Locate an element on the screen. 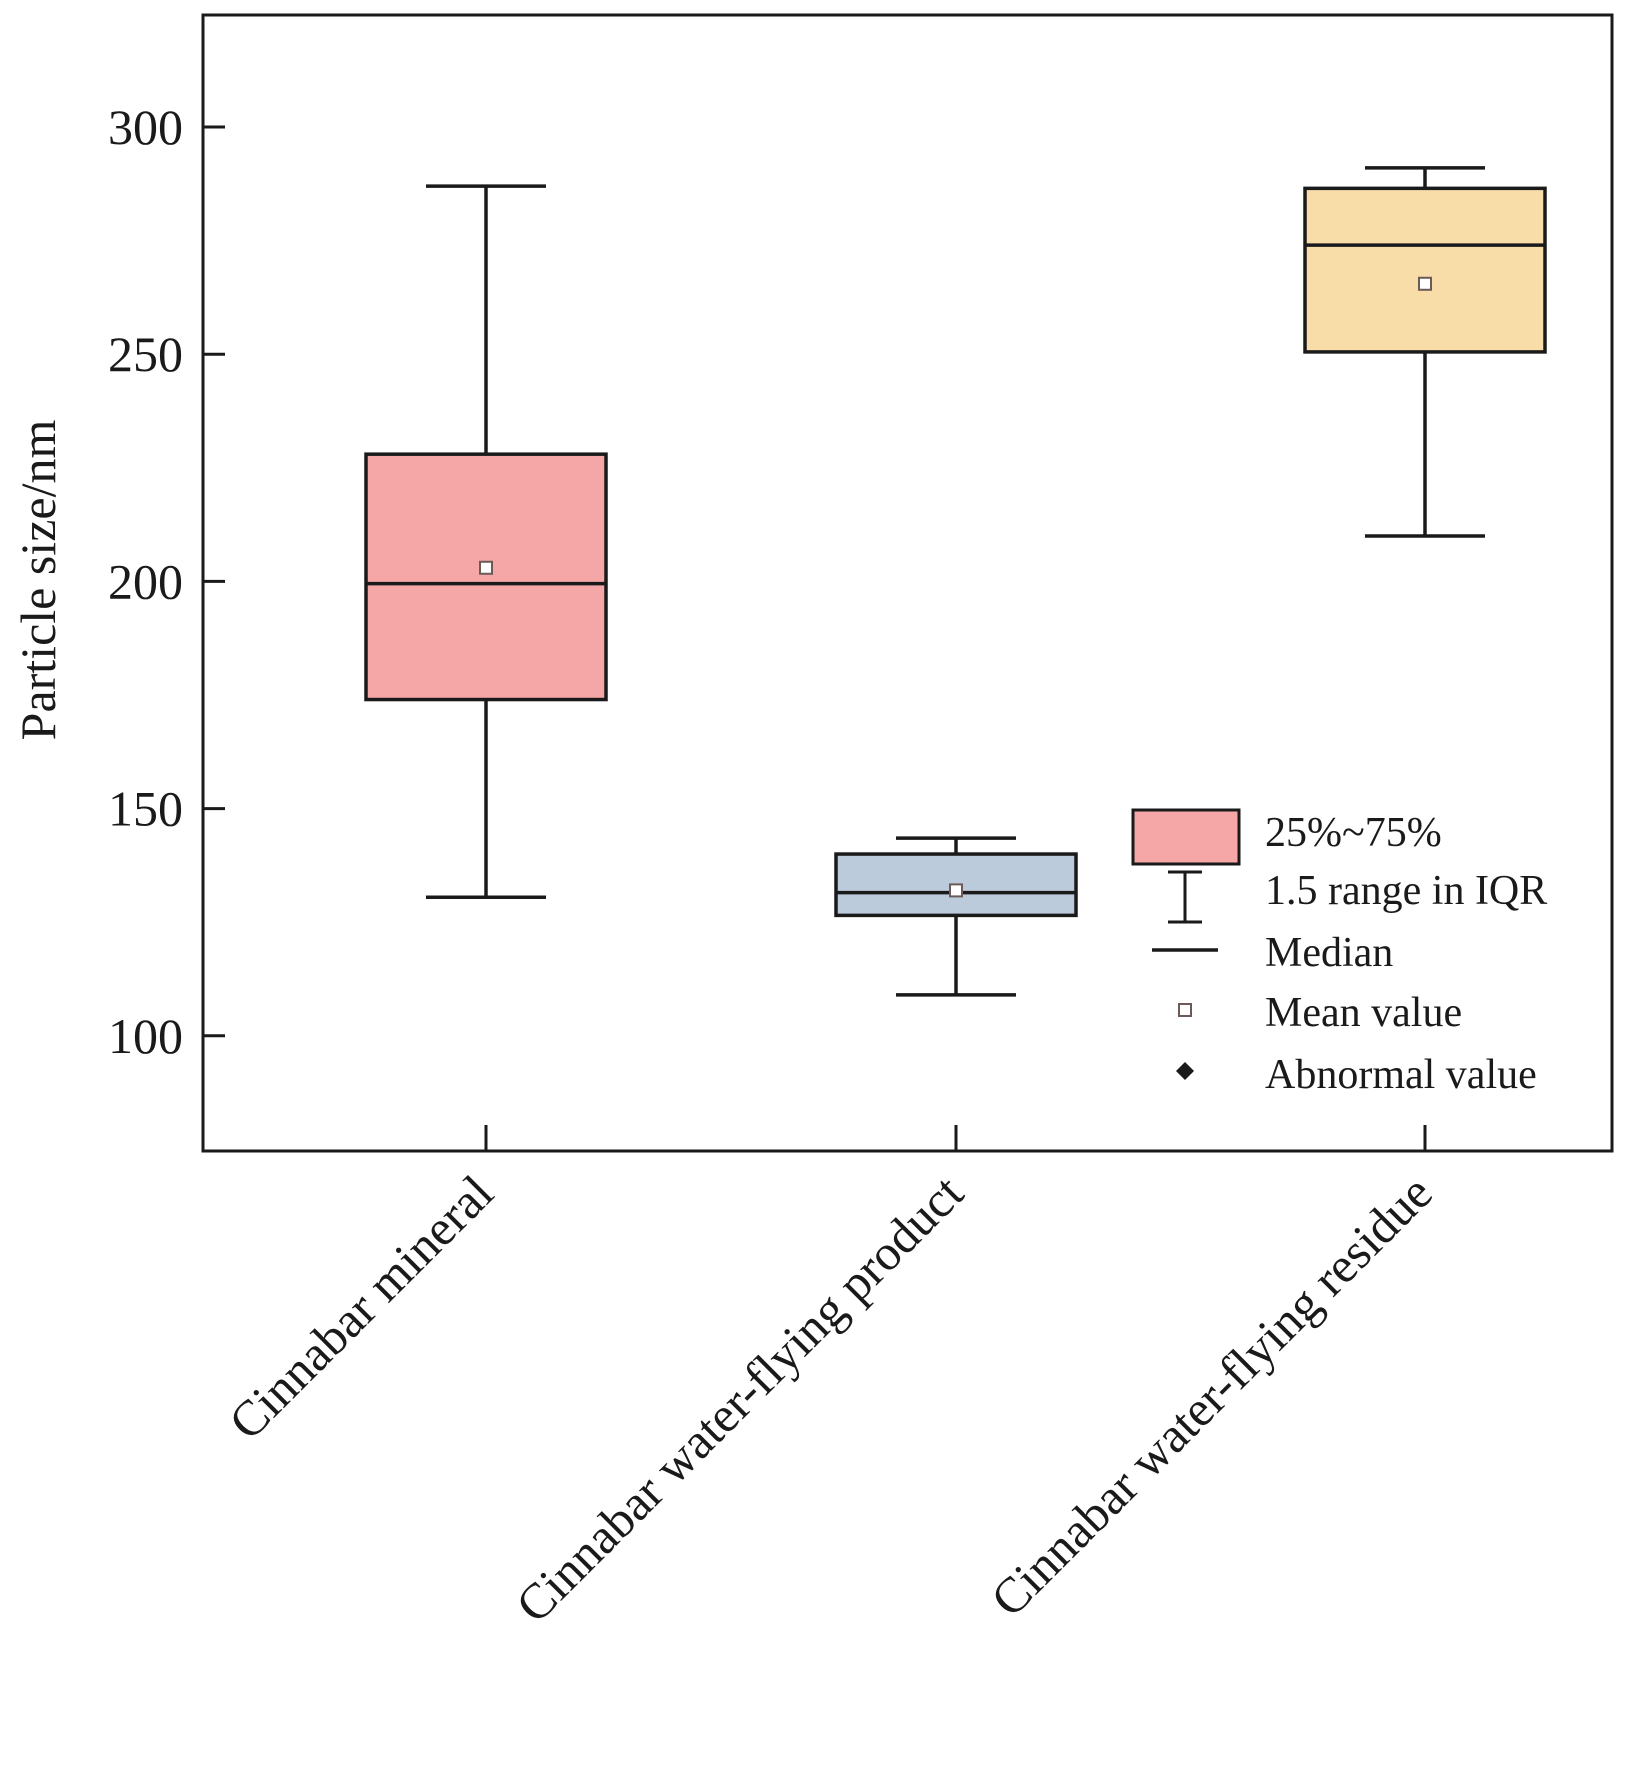 Image resolution: width=1627 pixels, height=1773 pixels. y-tick-label-250: 250 is located at coordinates (145, 354).